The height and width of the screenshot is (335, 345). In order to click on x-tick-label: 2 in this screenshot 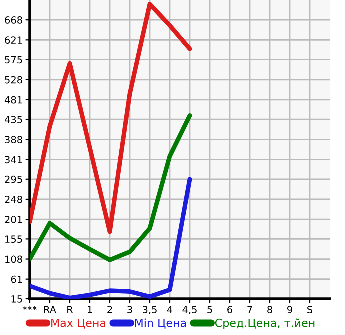, I will do `click(110, 310)`.